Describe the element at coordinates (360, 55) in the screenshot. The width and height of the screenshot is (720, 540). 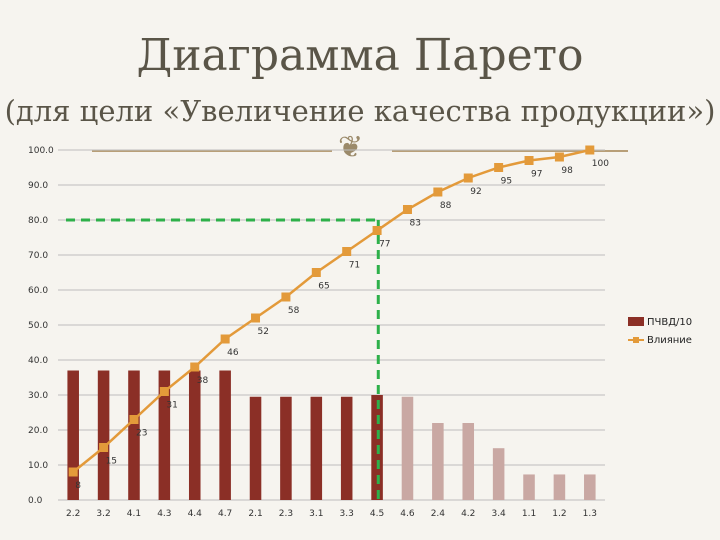
I see `page-title: Диаграмма Парето` at that location.